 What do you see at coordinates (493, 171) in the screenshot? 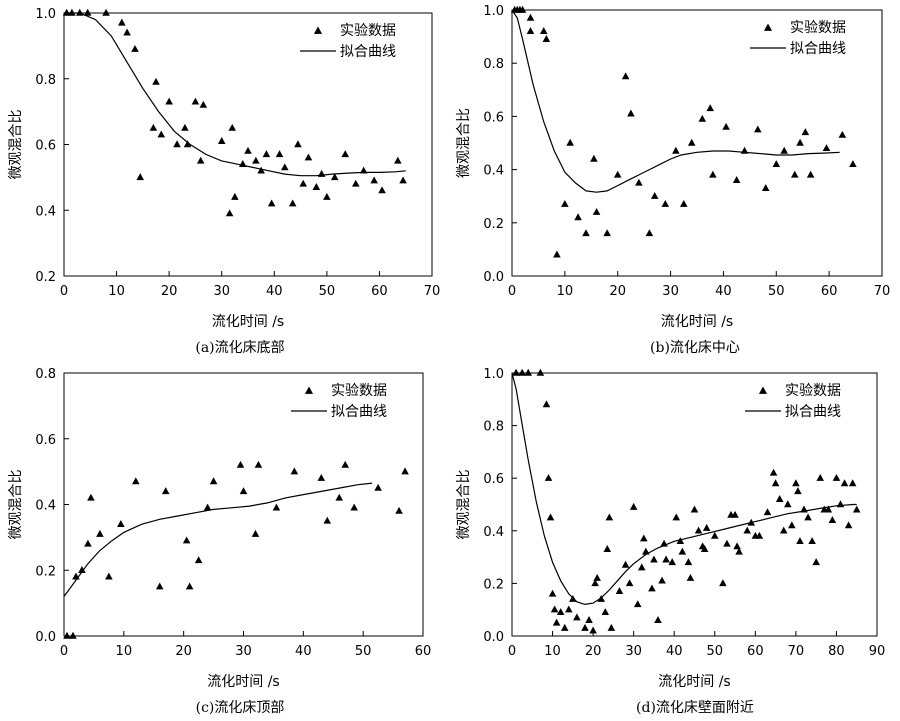
I see `y-tick-label: 0.4` at bounding box center [493, 171].